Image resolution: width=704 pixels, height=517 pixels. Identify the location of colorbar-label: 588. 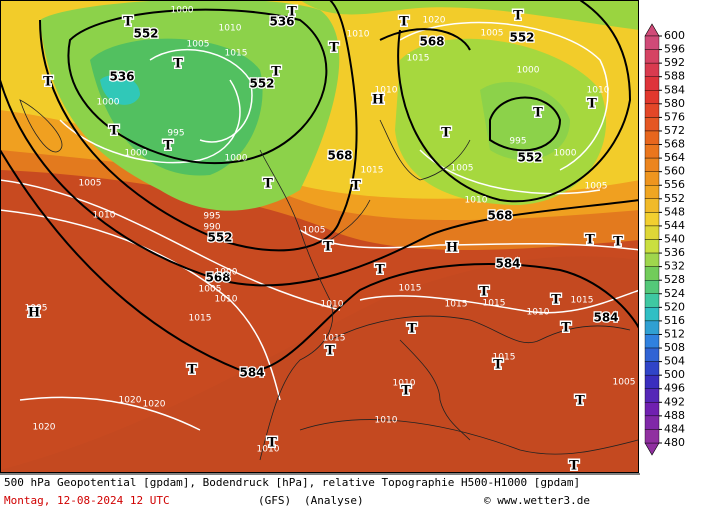
(674, 76).